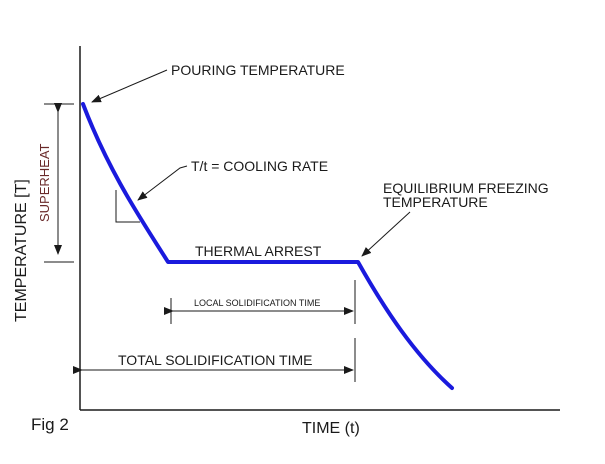 The height and width of the screenshot is (464, 605). Describe the element at coordinates (259, 166) in the screenshot. I see `cooling-rate-label: T/t = COOLING RATE` at that location.